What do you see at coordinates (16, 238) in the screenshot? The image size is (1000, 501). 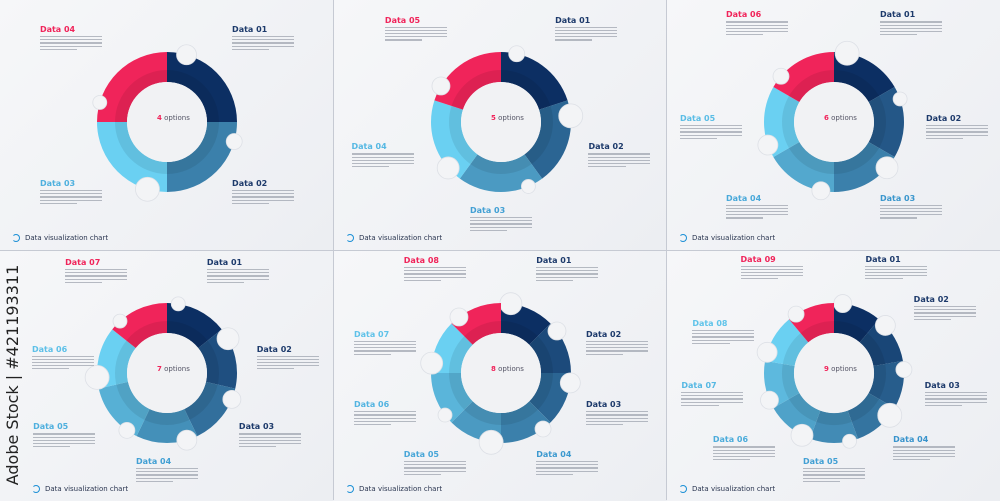 I see `chart-logo-icon` at bounding box center [16, 238].